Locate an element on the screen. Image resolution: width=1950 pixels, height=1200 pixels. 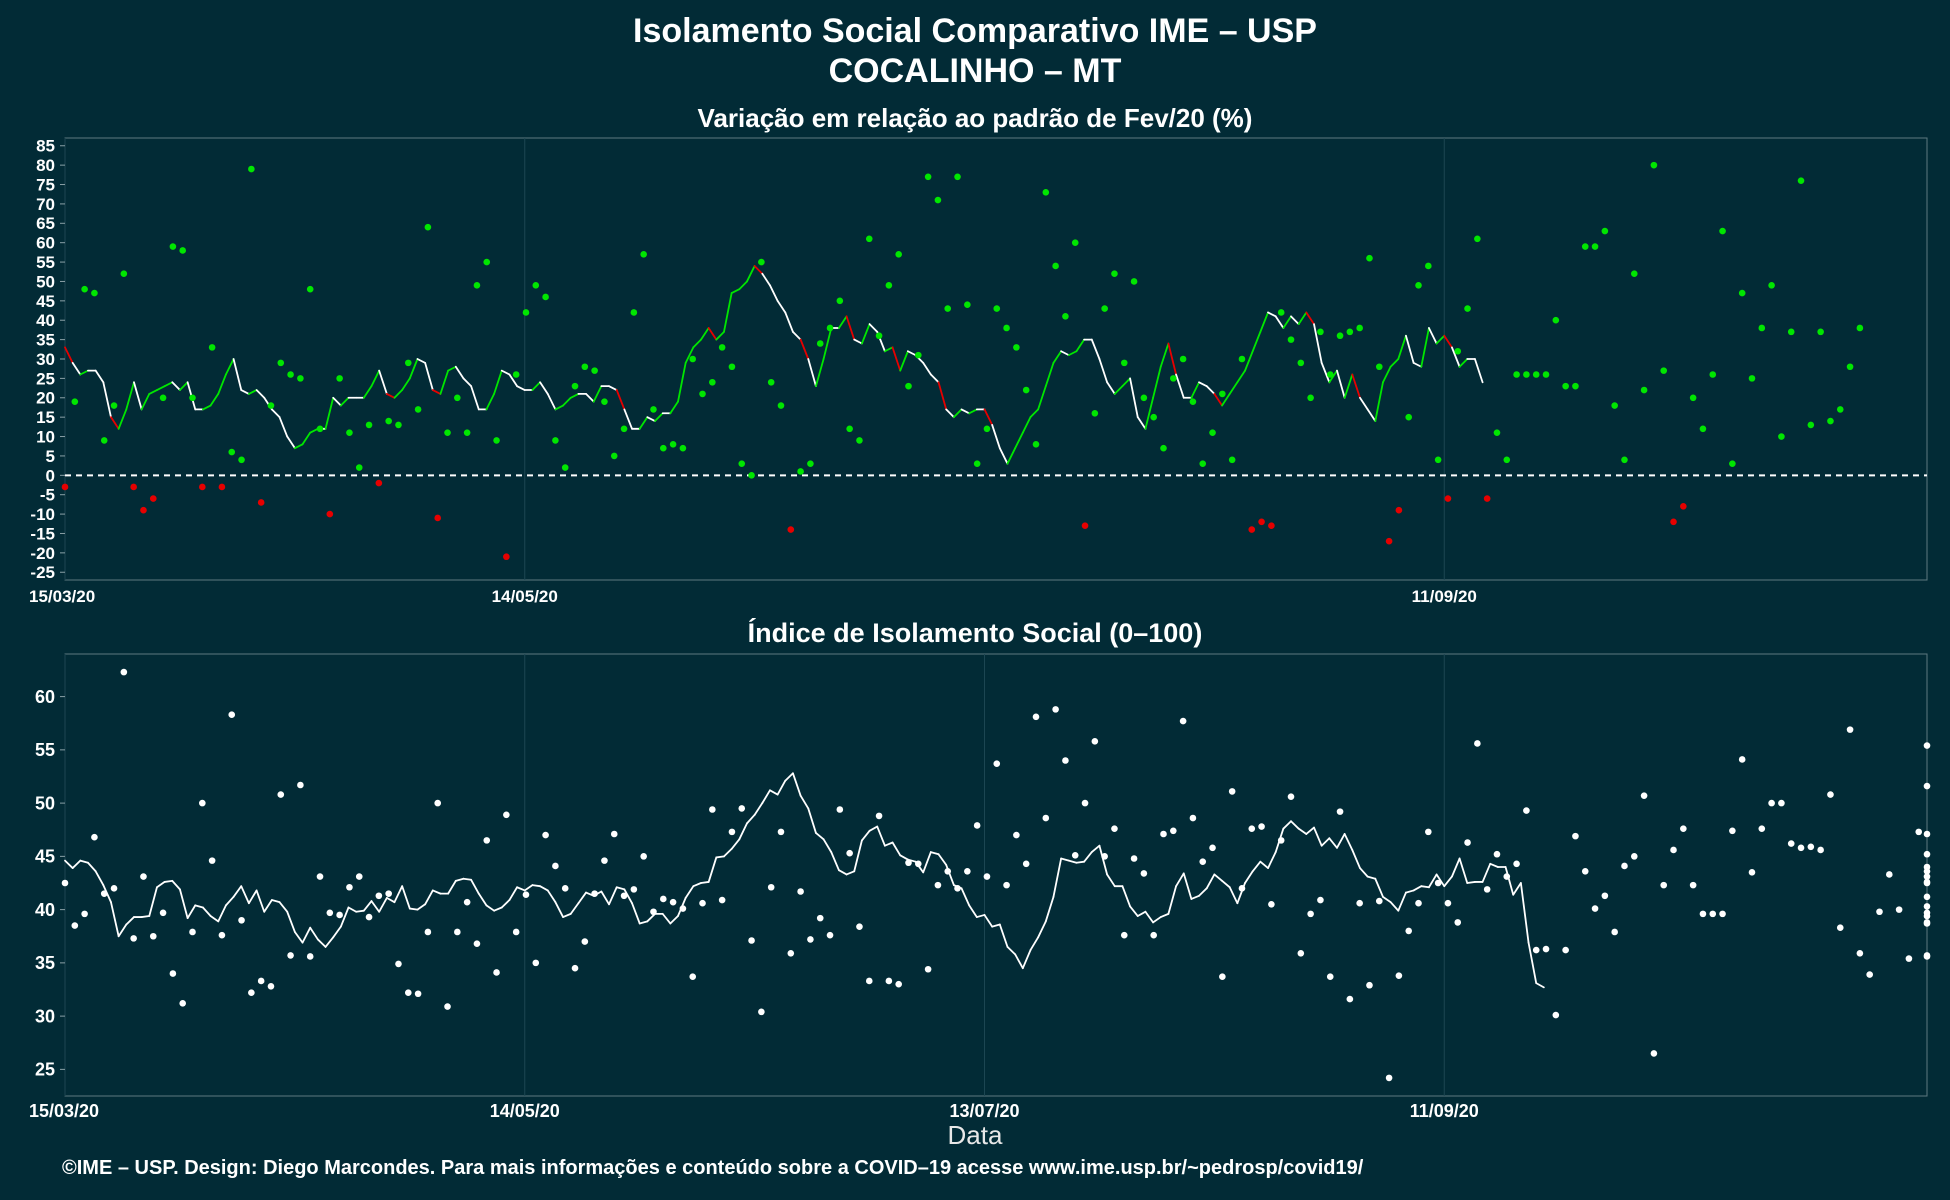
y-tick-label: 70 is located at coordinates (45, 204).